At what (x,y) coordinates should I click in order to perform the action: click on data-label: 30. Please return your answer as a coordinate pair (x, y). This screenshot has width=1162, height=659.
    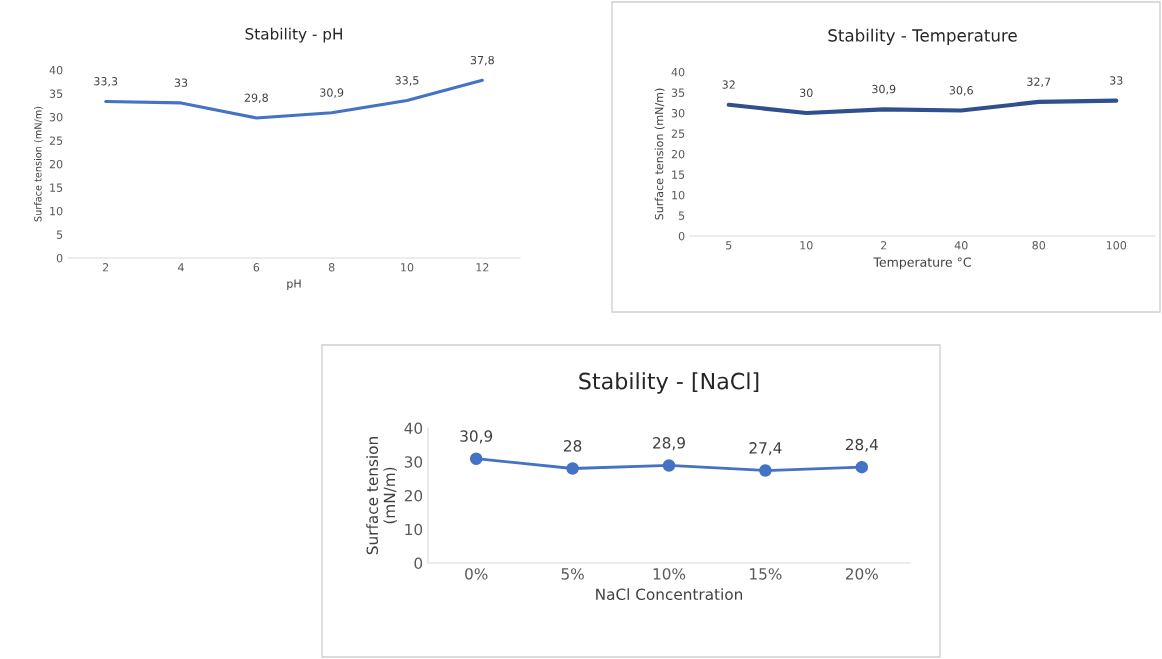
    Looking at the image, I should click on (806, 92).